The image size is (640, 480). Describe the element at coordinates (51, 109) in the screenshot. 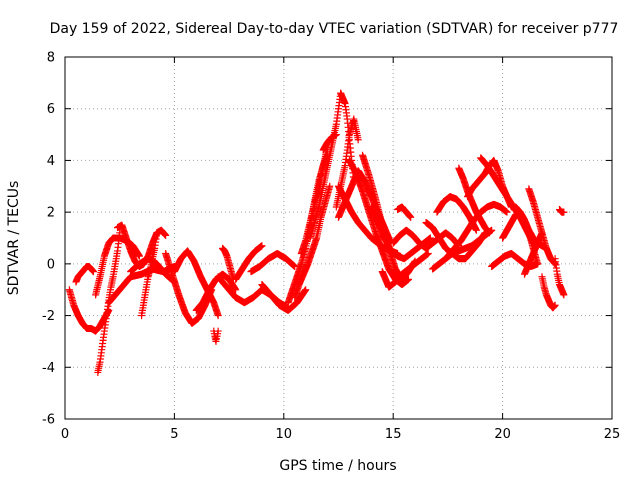

I see `y-tick-label: 6` at that location.